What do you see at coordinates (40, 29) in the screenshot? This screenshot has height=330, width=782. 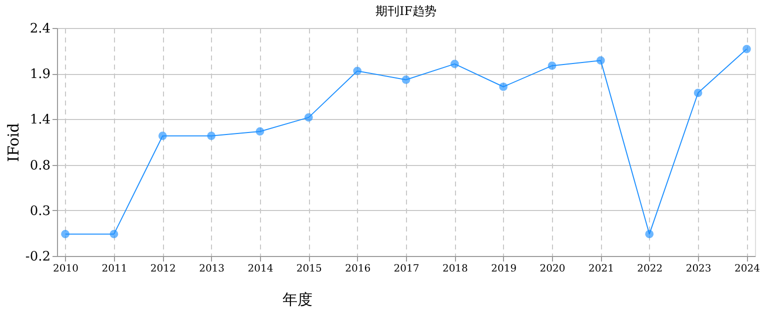 I see `y-tick-label: 2.4` at bounding box center [40, 29].